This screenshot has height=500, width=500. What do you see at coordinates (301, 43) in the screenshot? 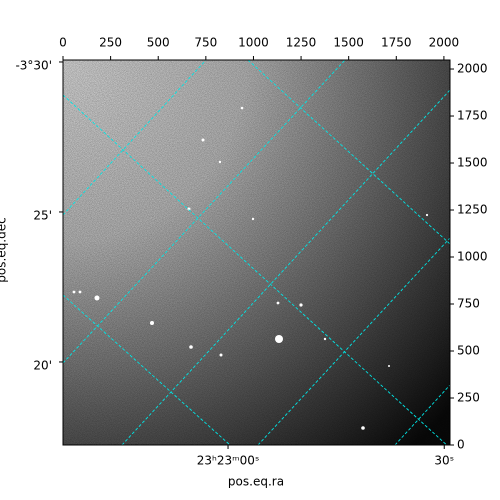
I see `top-tick-label: 1250` at bounding box center [301, 43].